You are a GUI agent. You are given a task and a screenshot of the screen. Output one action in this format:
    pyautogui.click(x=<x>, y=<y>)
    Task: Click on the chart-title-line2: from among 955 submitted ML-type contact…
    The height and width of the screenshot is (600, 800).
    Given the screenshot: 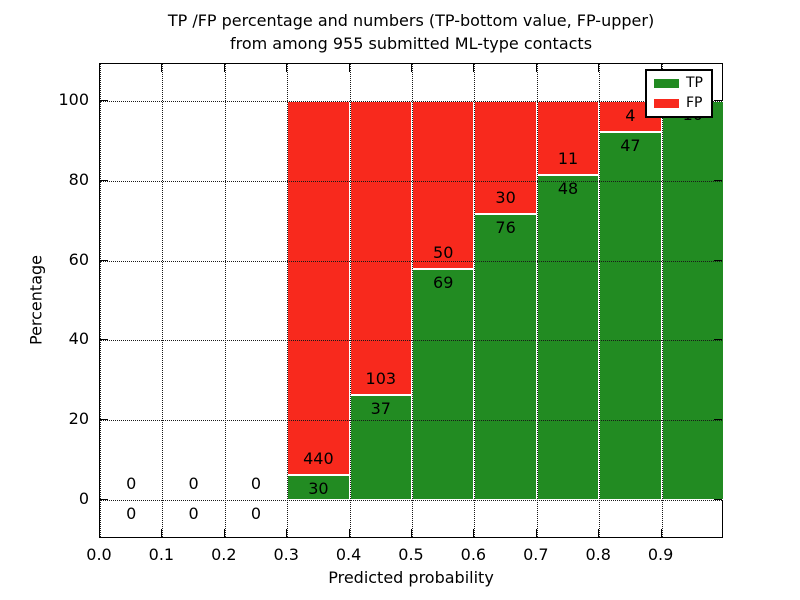 What is the action you would take?
    pyautogui.click(x=411, y=43)
    